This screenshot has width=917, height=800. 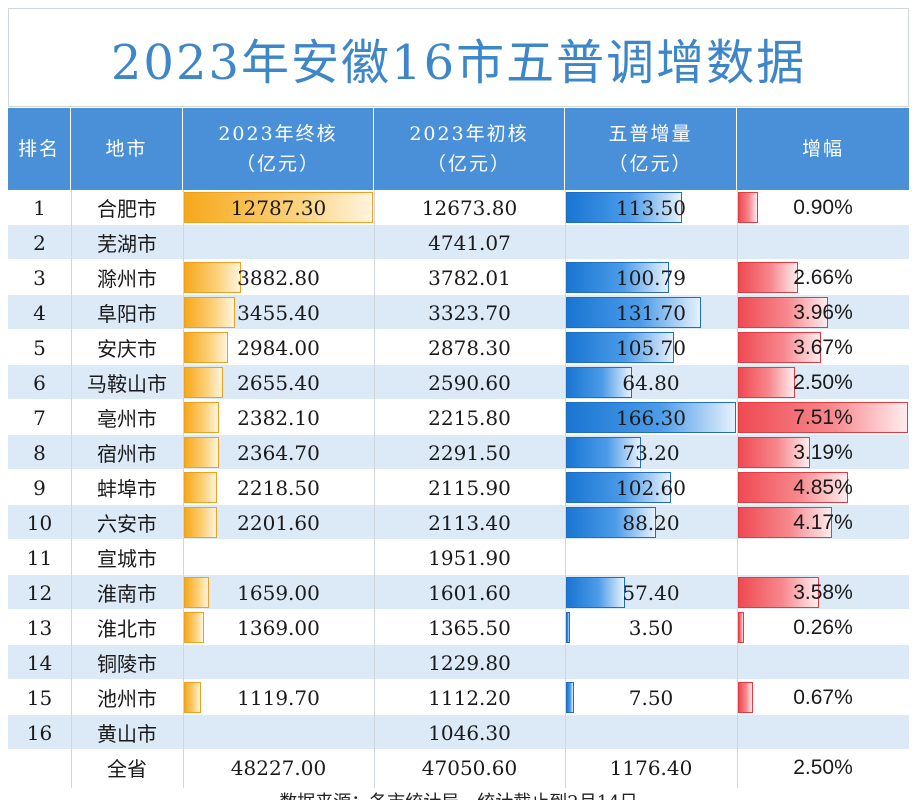 I want to click on table-row: 9 蚌埠市 2218.50 2115.90 102.60 4.85%, so click(x=458, y=487).